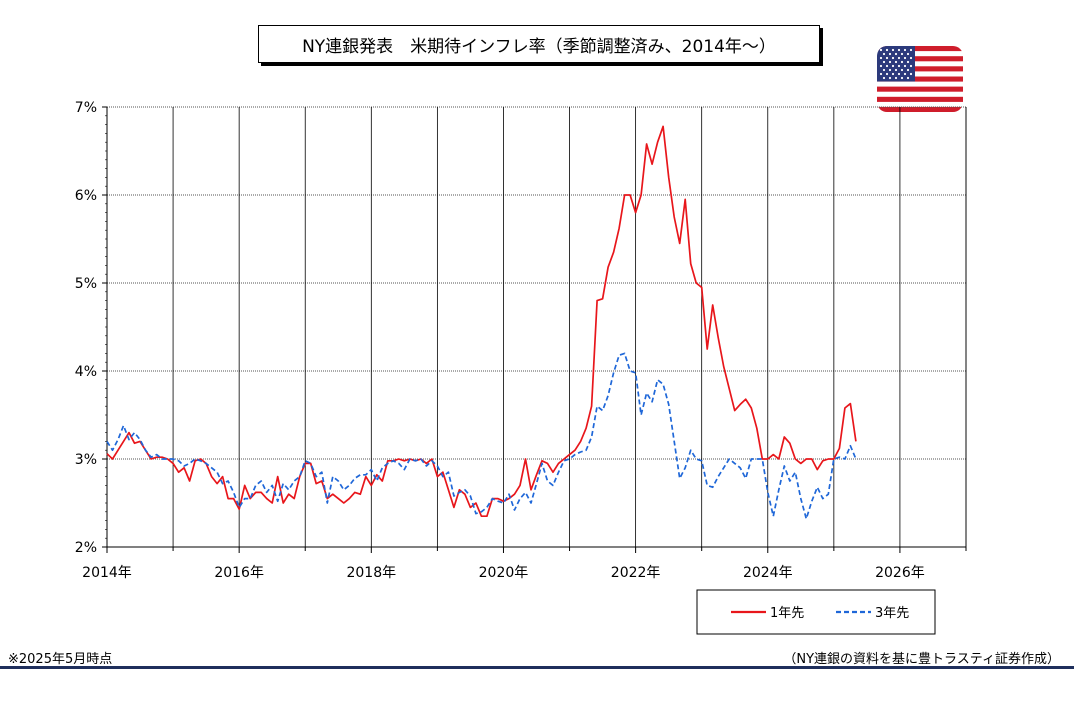 This screenshot has width=1074, height=707. Describe the element at coordinates (86, 372) in the screenshot. I see `y-tick-label: 4%` at that location.